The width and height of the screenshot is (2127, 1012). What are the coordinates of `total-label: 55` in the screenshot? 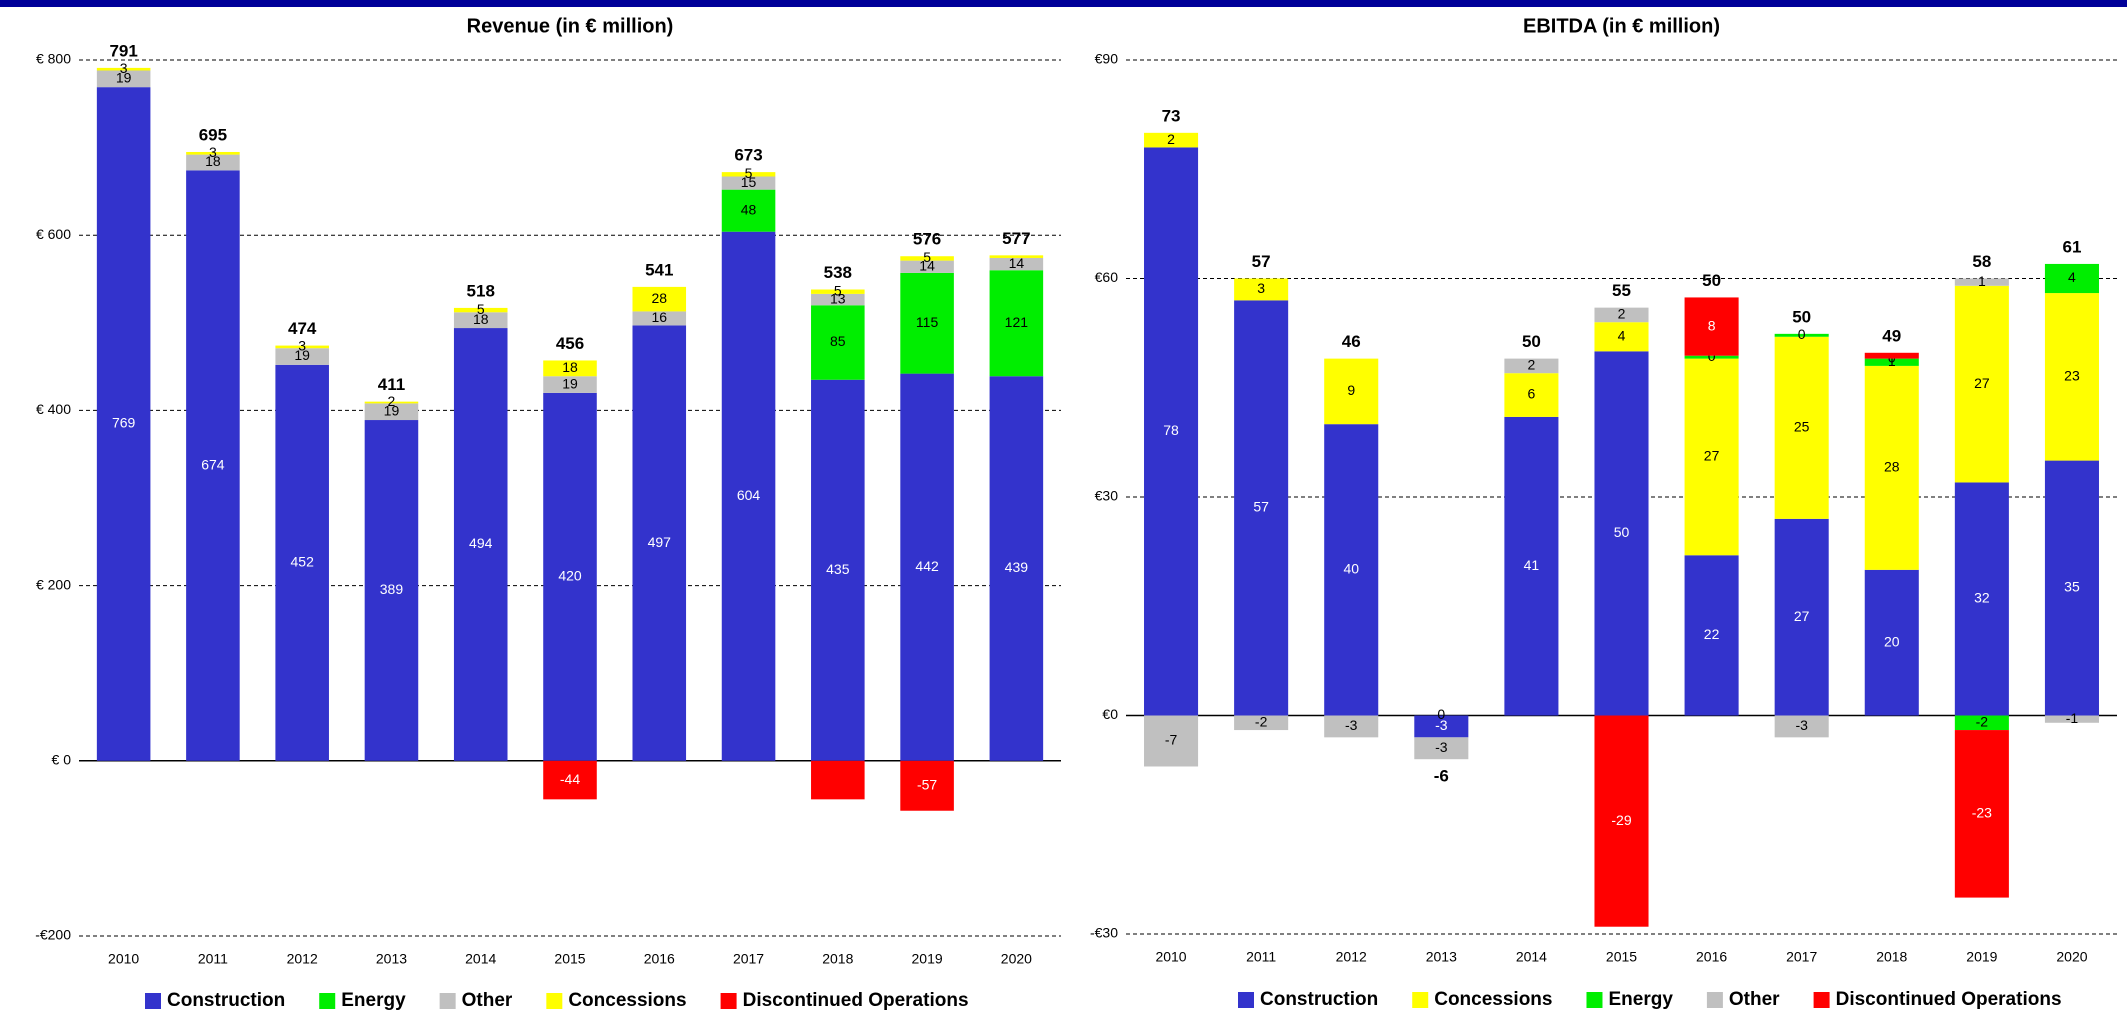 It's located at (1621, 290).